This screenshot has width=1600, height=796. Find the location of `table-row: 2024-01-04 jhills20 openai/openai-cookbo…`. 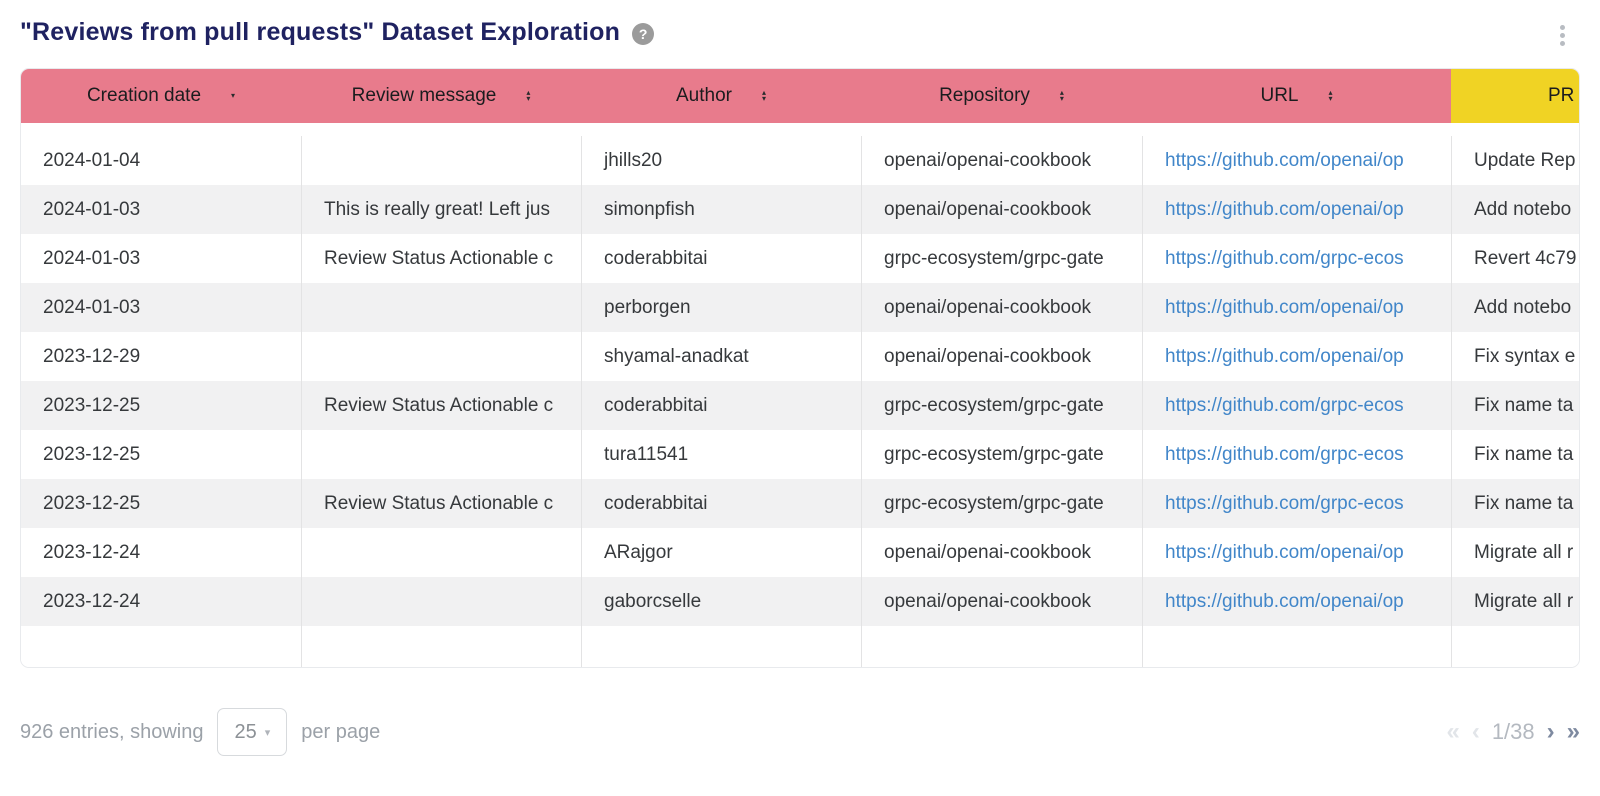

table-row: 2024-01-04 jhills20 openai/openai-cookbo… is located at coordinates (800, 160).